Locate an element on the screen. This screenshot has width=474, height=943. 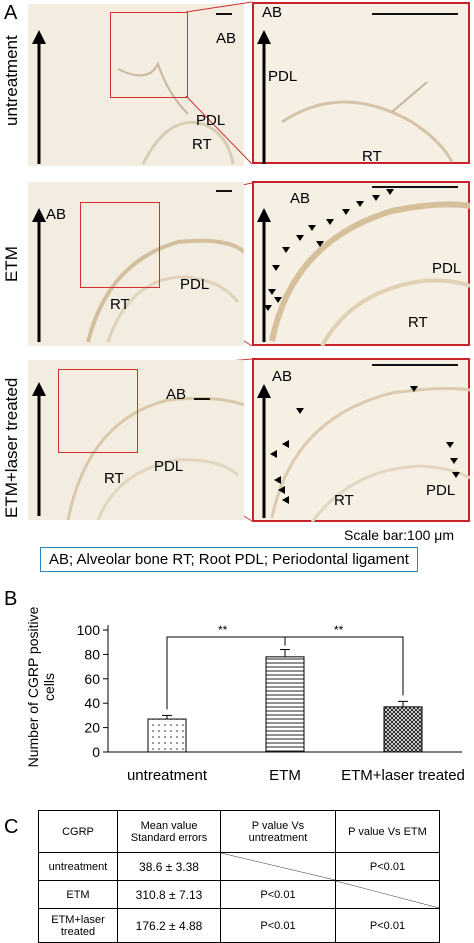
y-tick-label: 0 is located at coordinates (96, 752).